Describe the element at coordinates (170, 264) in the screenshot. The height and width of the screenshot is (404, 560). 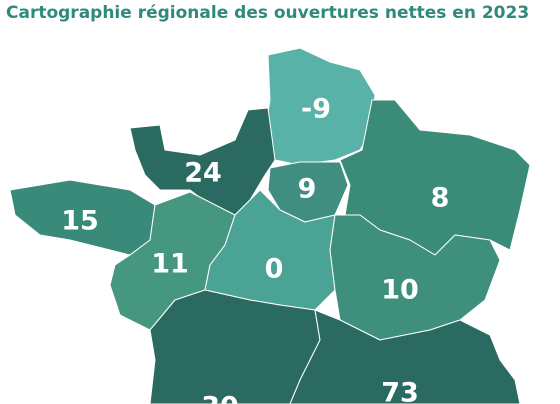
I see `region-value: 11` at that location.